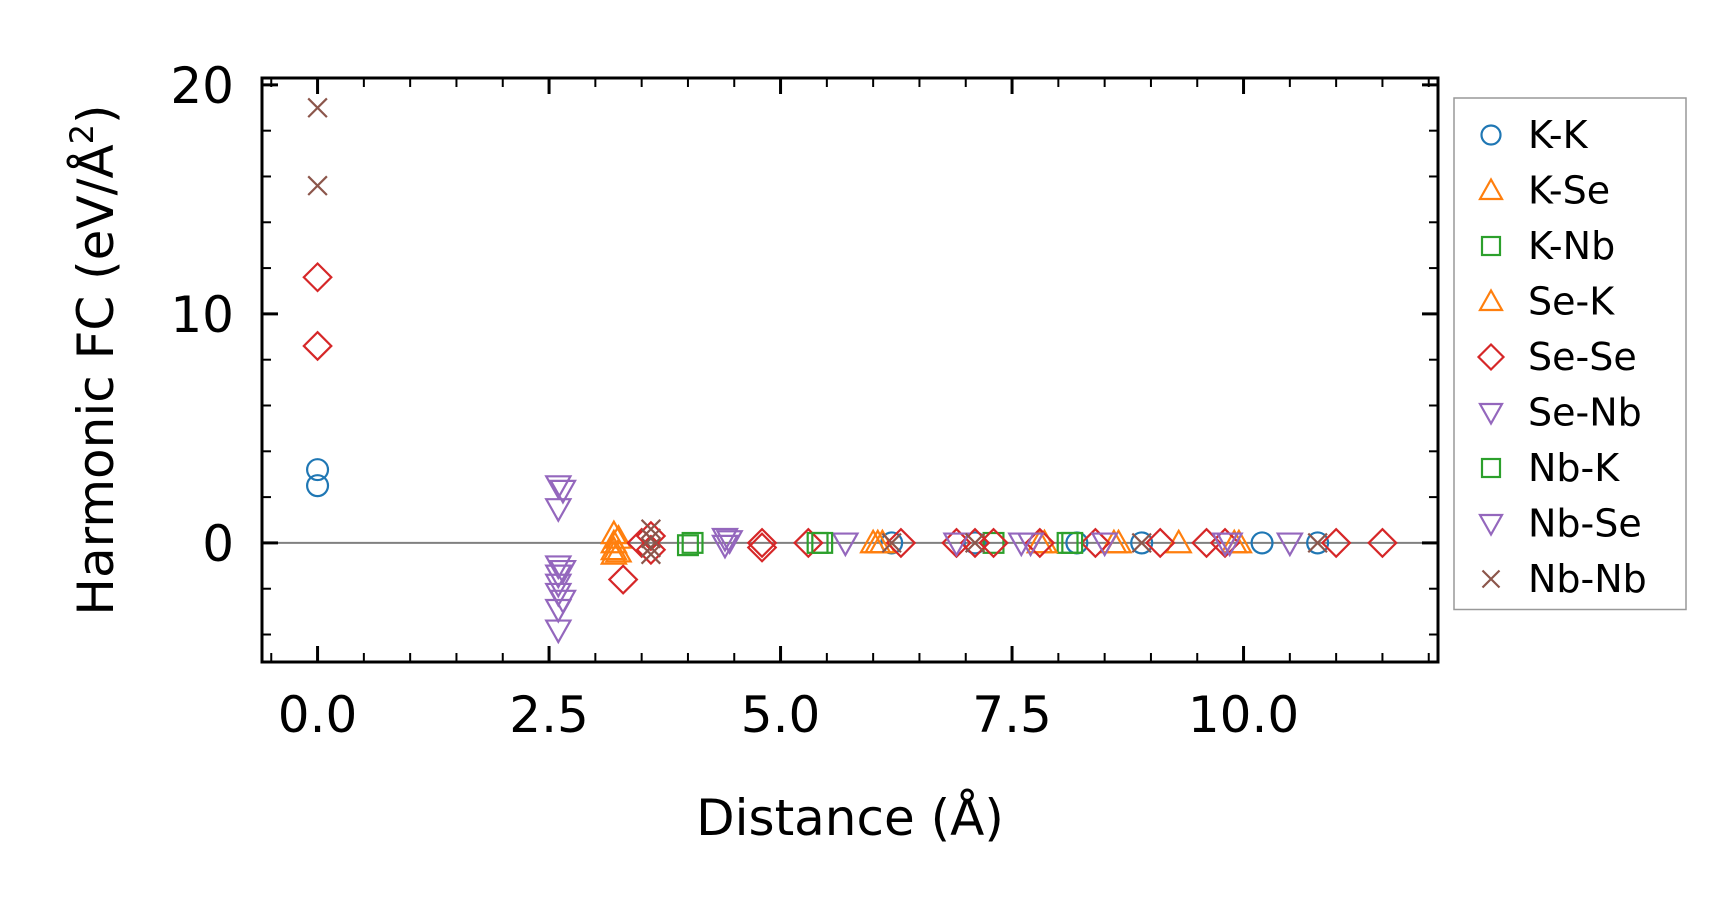 Image resolution: width=1727 pixels, height=900 pixels. Describe the element at coordinates (1571, 246) in the screenshot. I see `legend-label: K-Nb` at that location.